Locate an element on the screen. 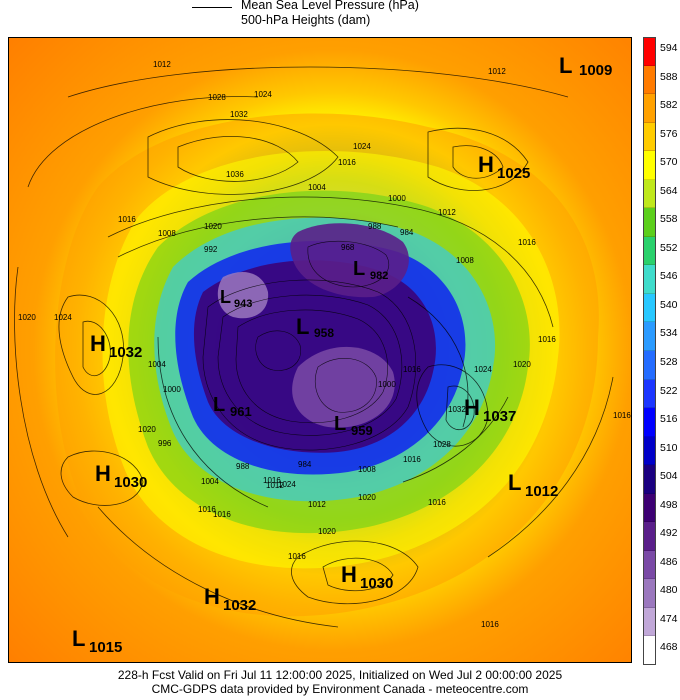 The height and width of the screenshot is (700, 680). colorbar-label: 522 is located at coordinates (669, 390).